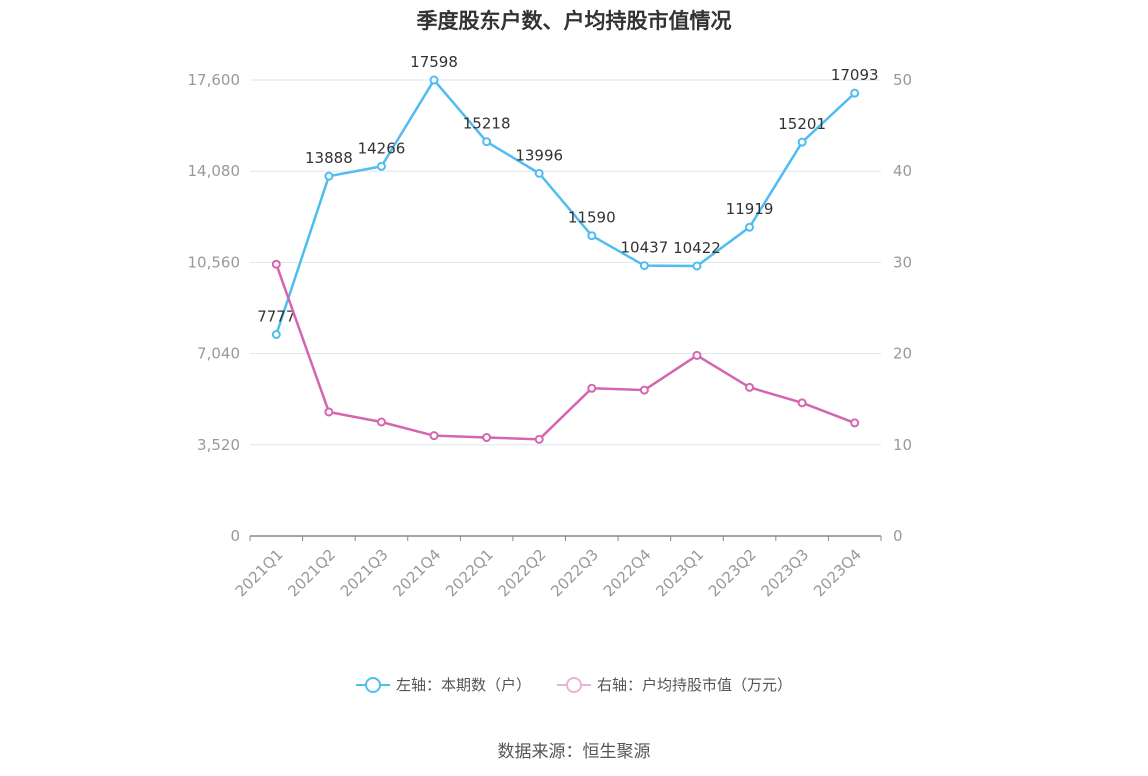 The height and width of the screenshot is (776, 1148). Describe the element at coordinates (574, 752) in the screenshot. I see `data-source: 数据来源：恒生聚源` at that location.